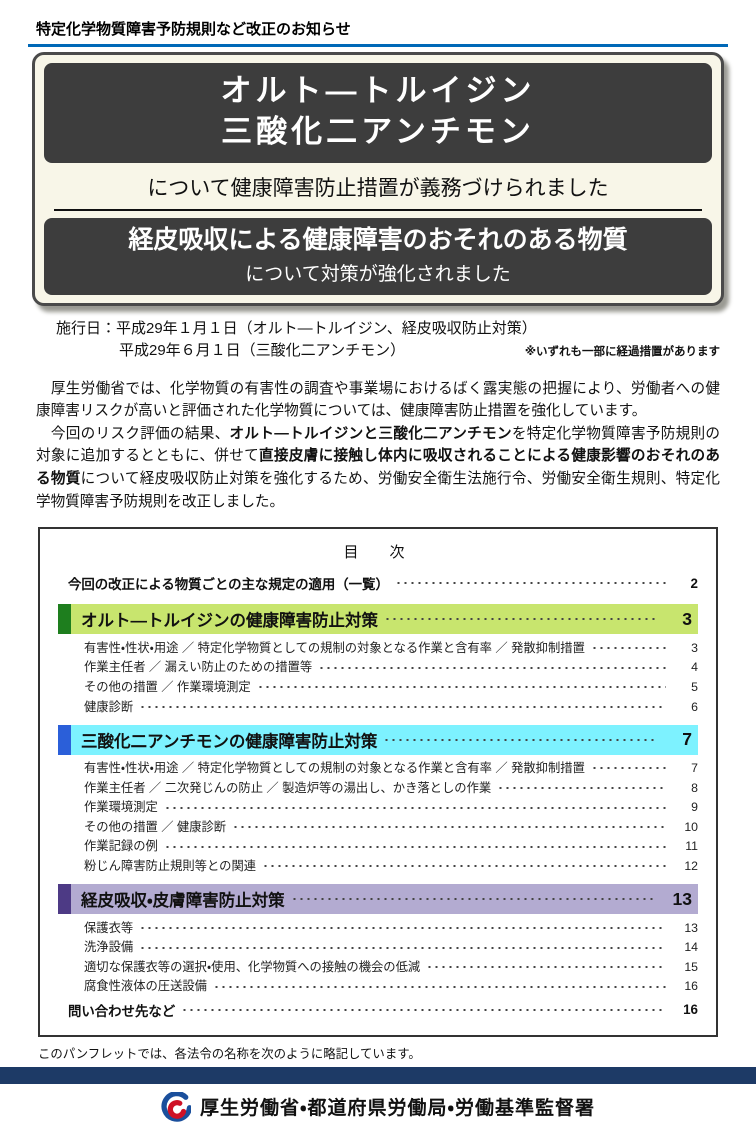 The height and width of the screenshot is (1122, 756). I want to click on enforcement-note: ※いずれも一部に経過措置があります, so click(622, 351).